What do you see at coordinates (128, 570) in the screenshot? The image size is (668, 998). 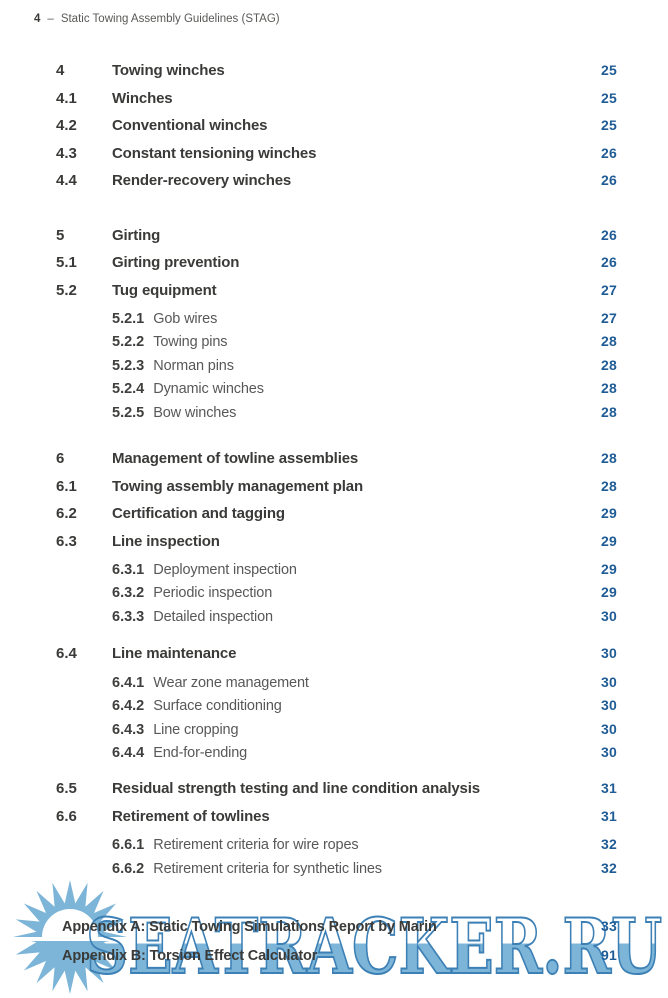 I see `toc-entry-number: 6.3.1` at bounding box center [128, 570].